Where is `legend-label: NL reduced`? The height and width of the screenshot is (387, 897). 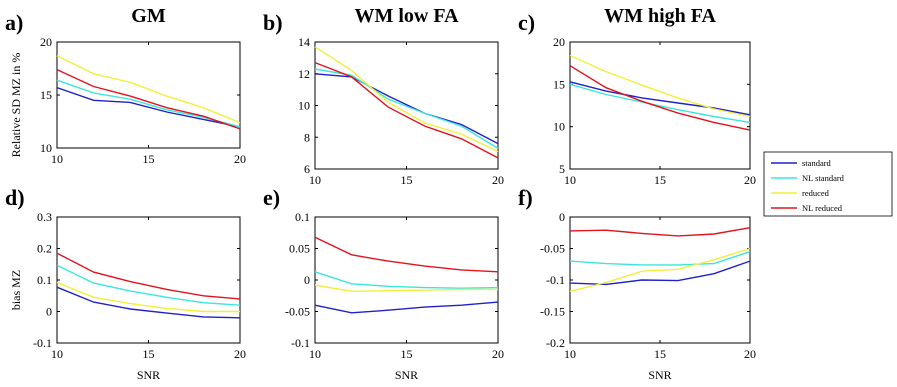 legend-label: NL reduced is located at coordinates (822, 208).